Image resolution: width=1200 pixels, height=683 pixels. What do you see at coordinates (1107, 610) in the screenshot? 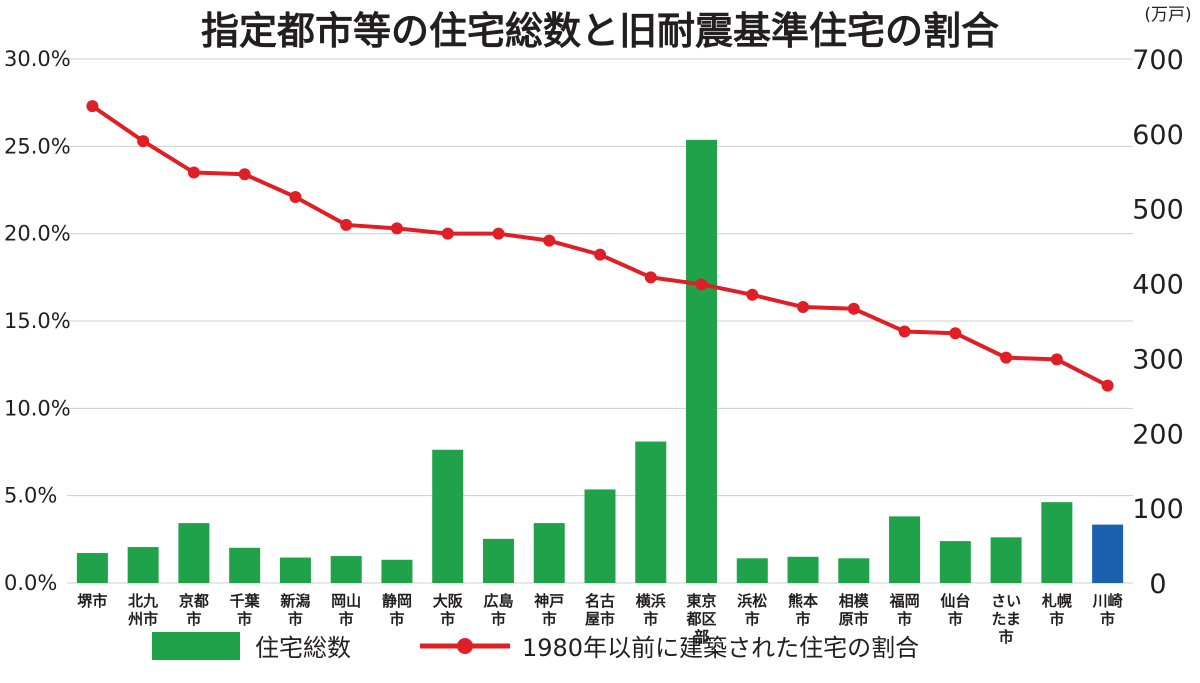
I see `category-label: 川崎市` at bounding box center [1107, 610].